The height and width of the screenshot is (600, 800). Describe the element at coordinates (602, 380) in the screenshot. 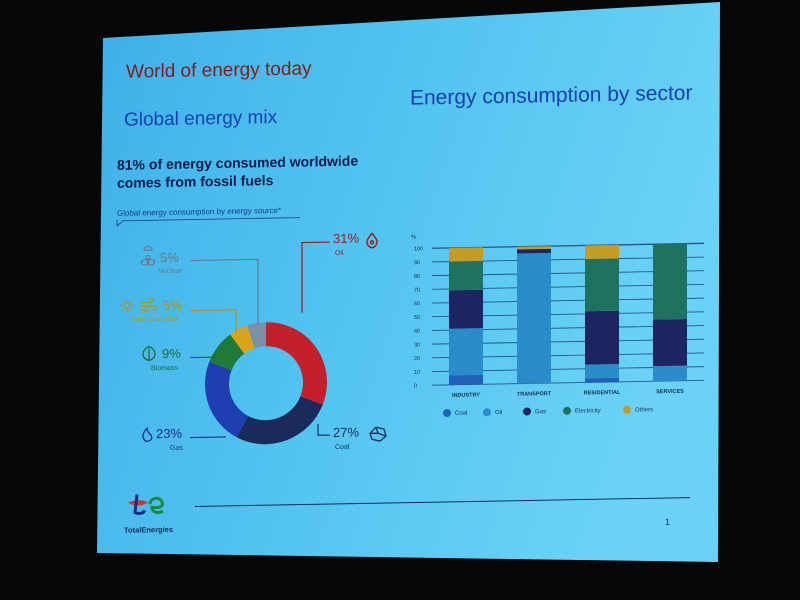

I see `bar-residential-coal` at that location.